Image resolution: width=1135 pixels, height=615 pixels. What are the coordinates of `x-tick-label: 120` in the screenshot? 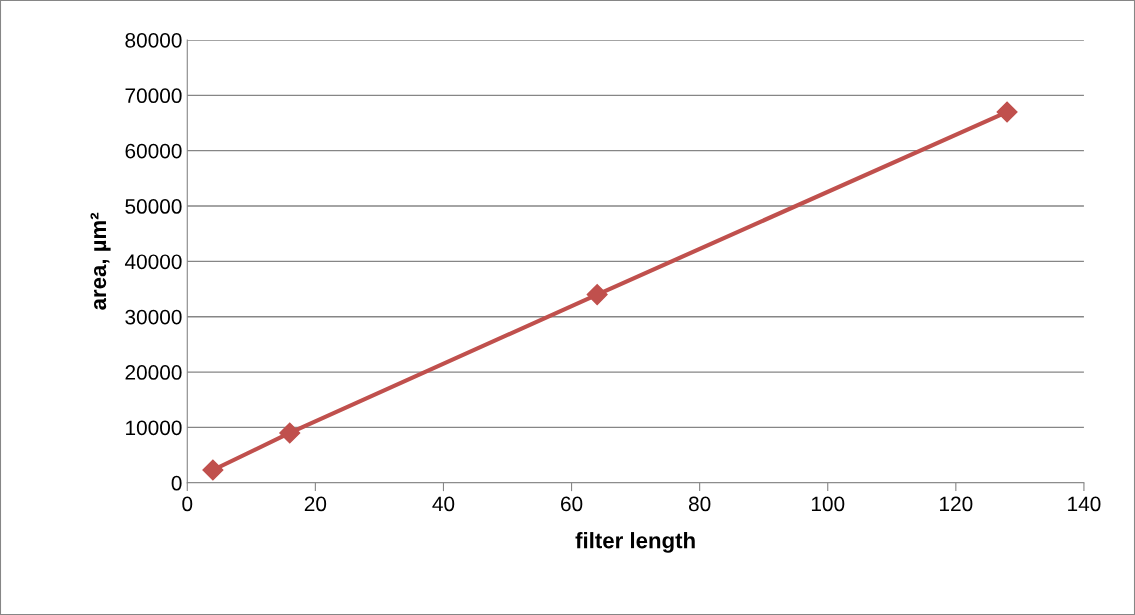 It's located at (956, 504).